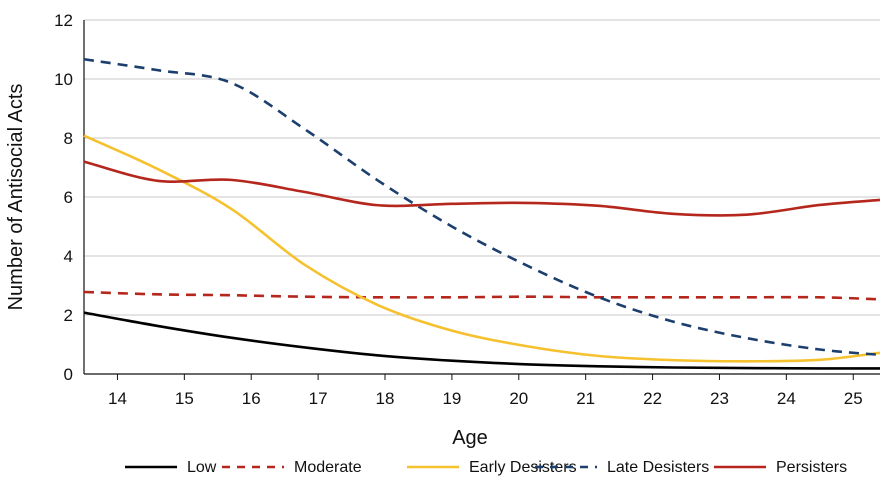 This screenshot has width=880, height=482. I want to click on legend-item-late-desisters: Late Desisters, so click(622, 467).